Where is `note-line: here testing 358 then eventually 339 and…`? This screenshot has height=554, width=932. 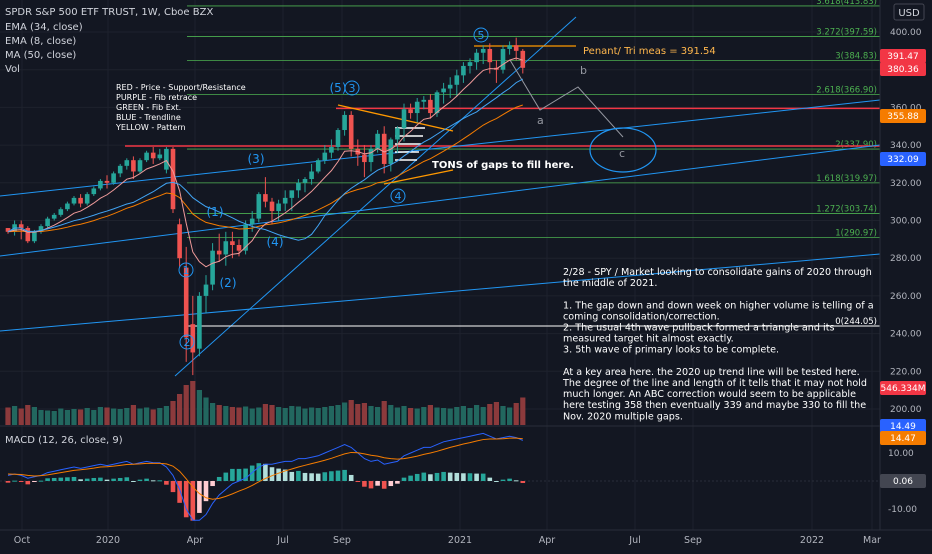 note-line: here testing 358 then eventually 339 and… is located at coordinates (714, 405).